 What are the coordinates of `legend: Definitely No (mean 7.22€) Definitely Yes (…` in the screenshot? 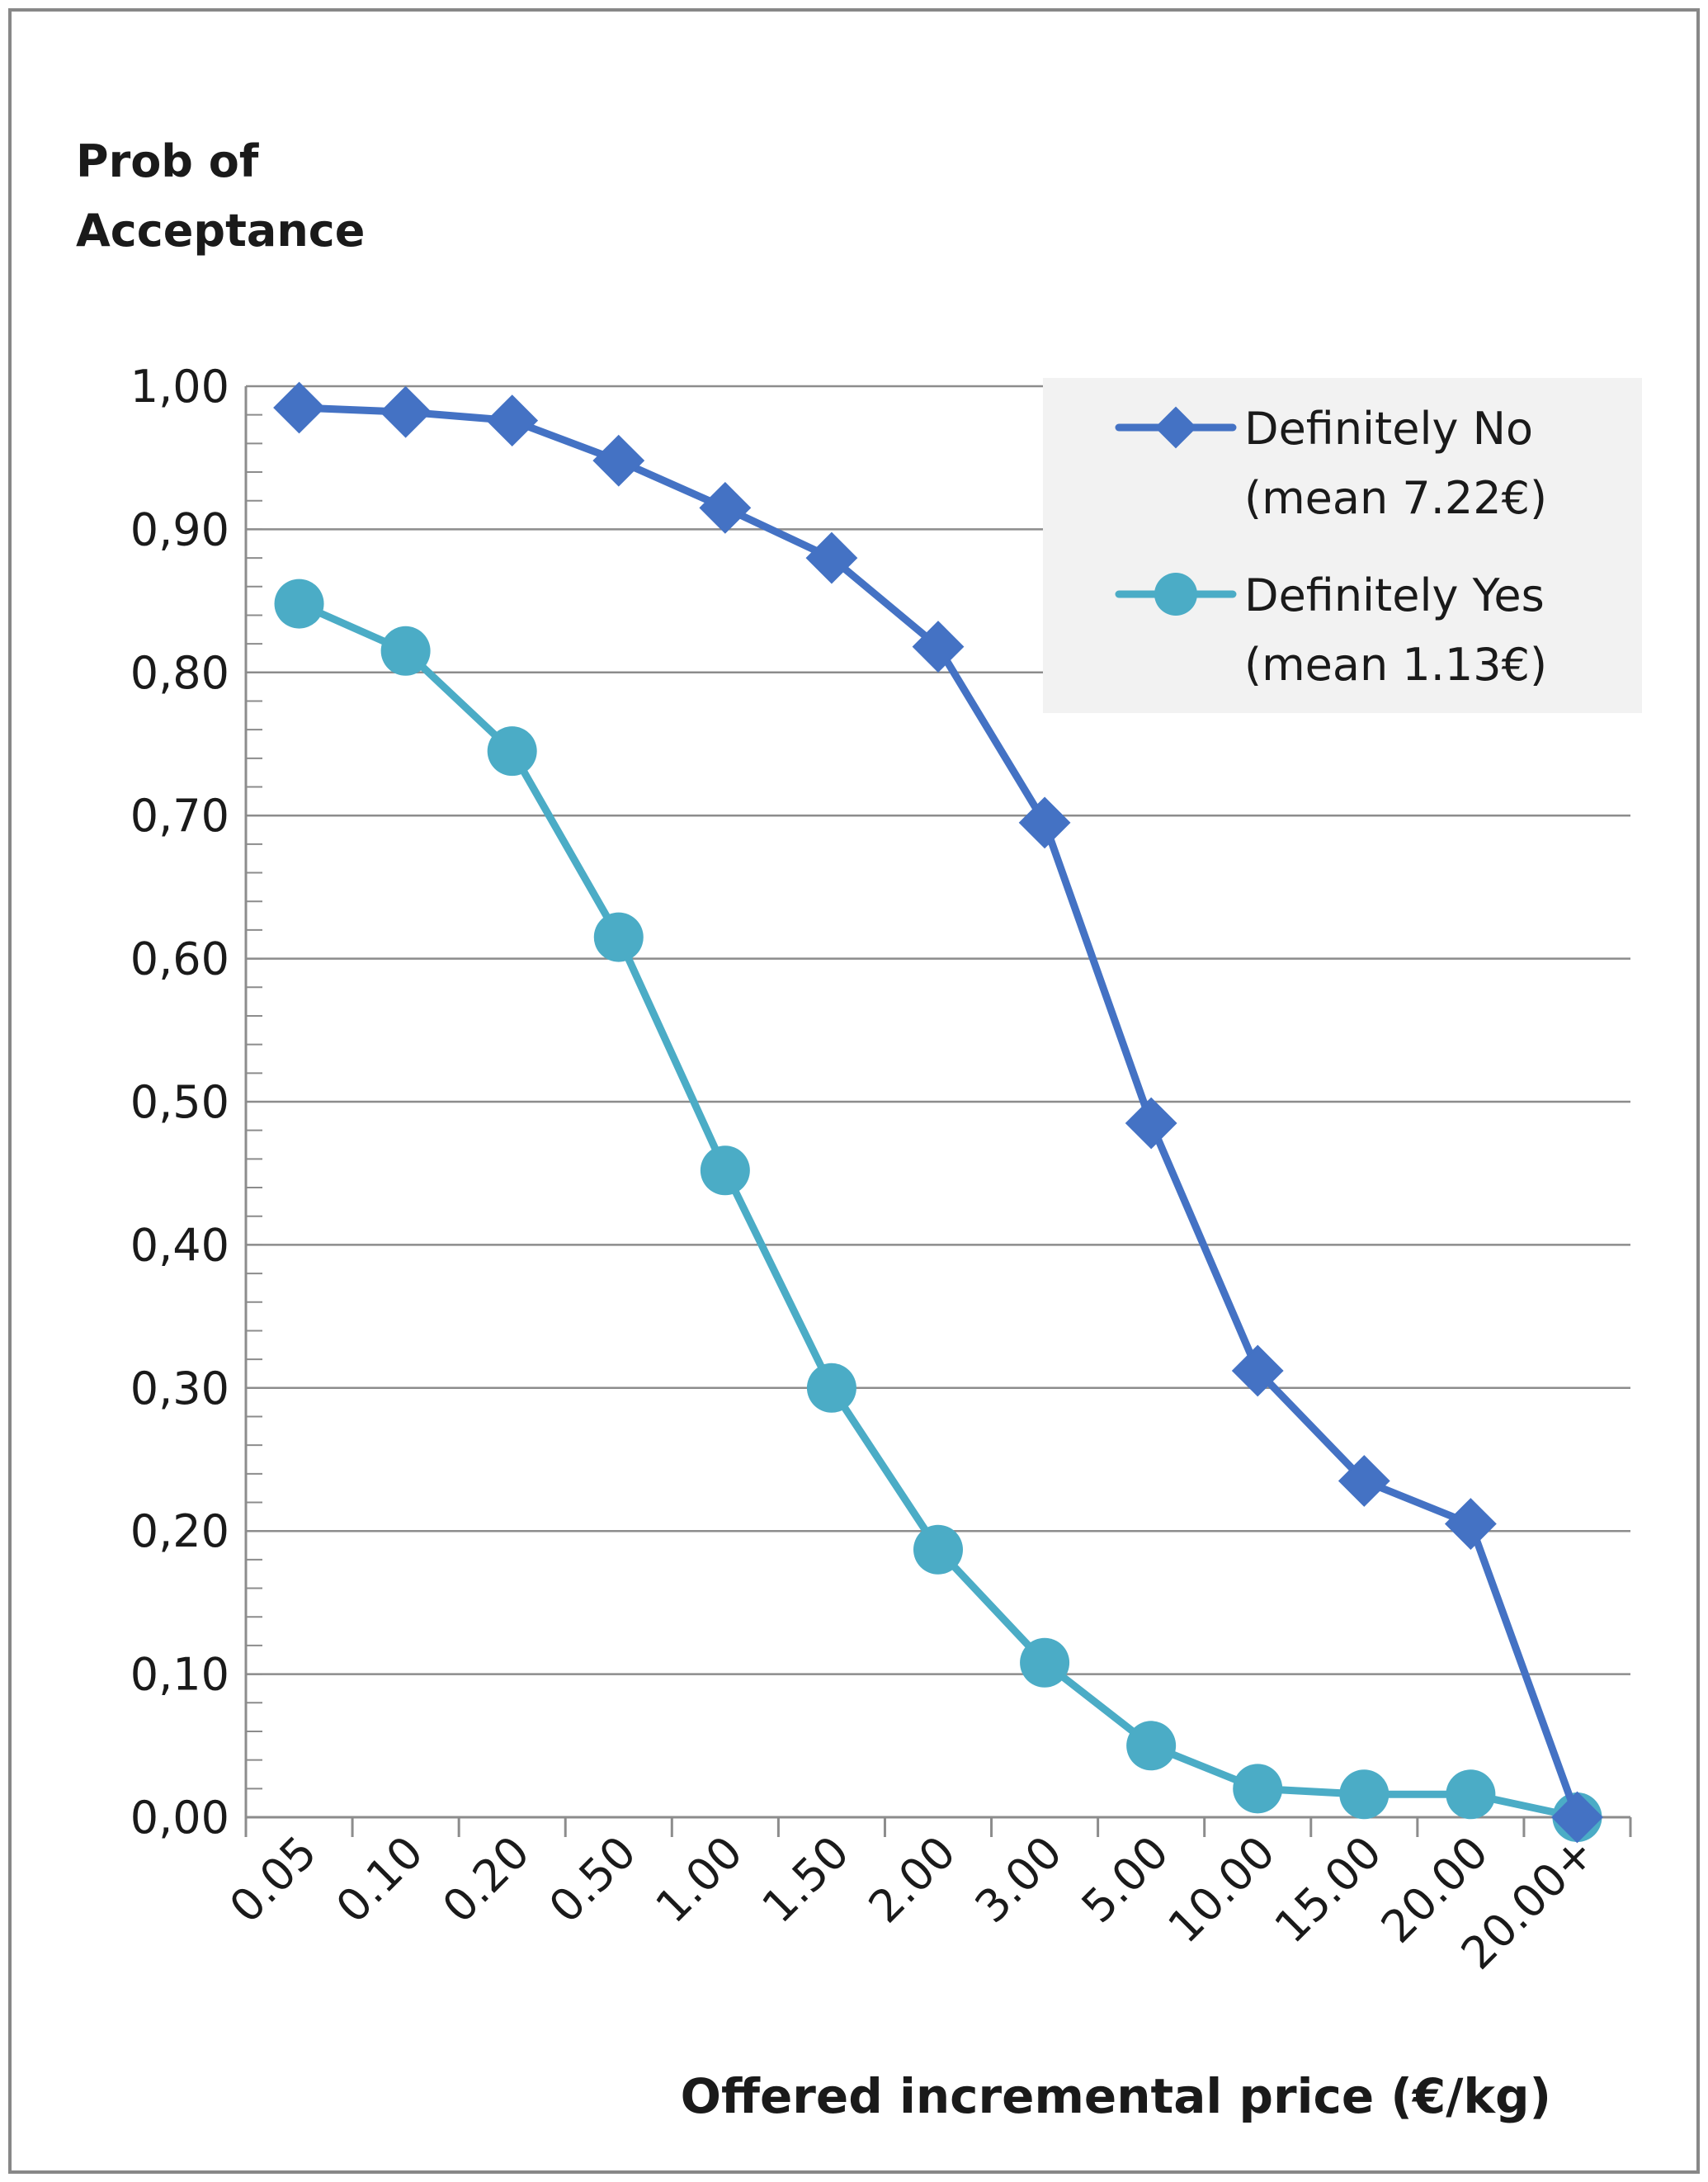 It's located at (1342, 545).